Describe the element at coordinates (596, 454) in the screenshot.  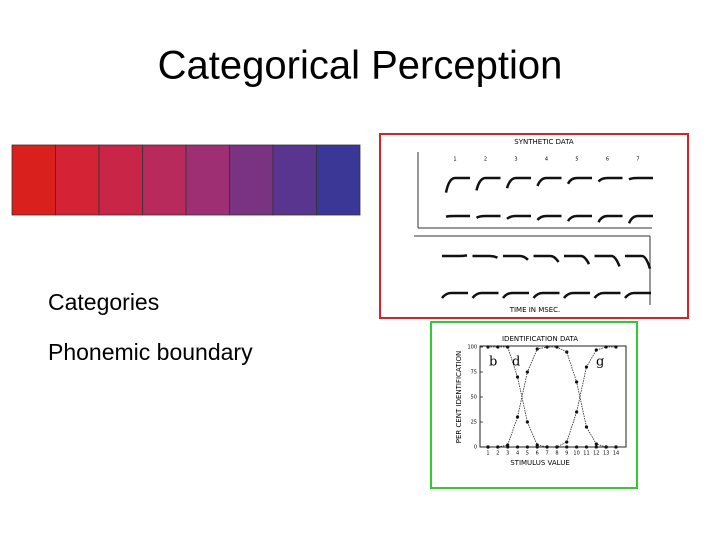
I see `x-tick-label: 12` at that location.